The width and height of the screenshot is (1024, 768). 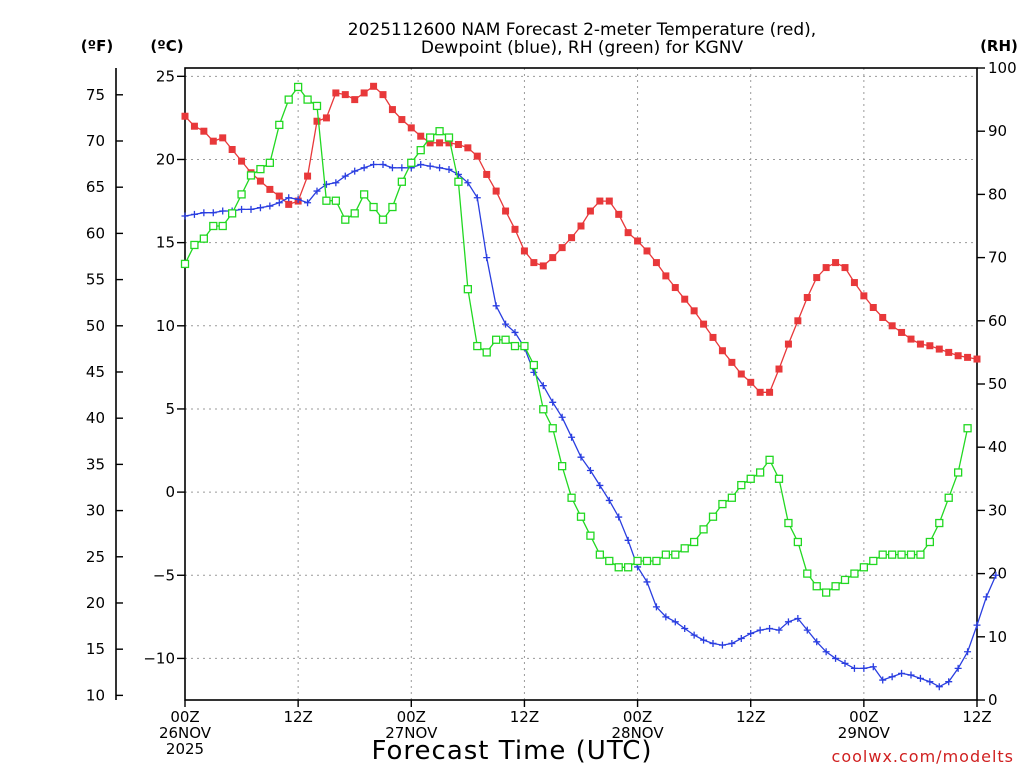 I want to click on celsius-axis: 25 20 15 10 5 0 −5 −10, so click(x=164, y=367).